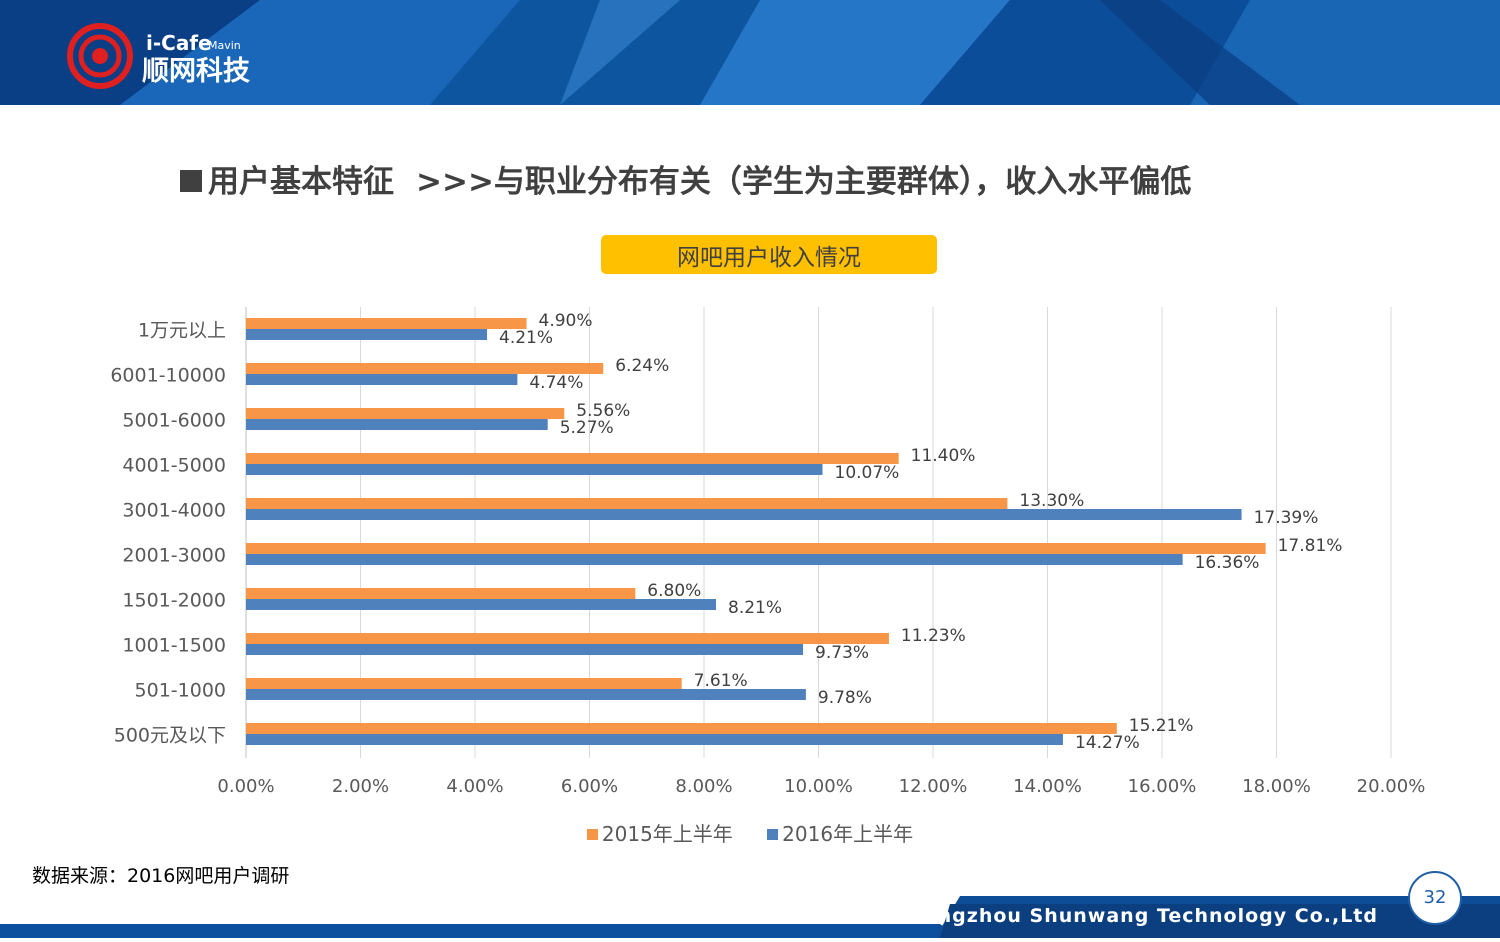  I want to click on company-logo: i-Cafe Mavin 顺网科技, so click(177, 52).